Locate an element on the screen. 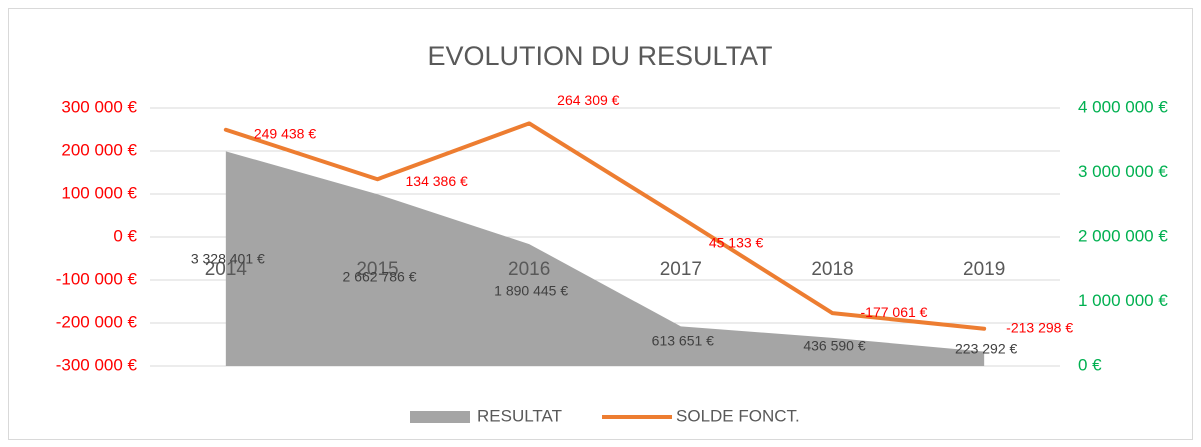 The image size is (1201, 447). legend-label: RESULTAT is located at coordinates (519, 415).